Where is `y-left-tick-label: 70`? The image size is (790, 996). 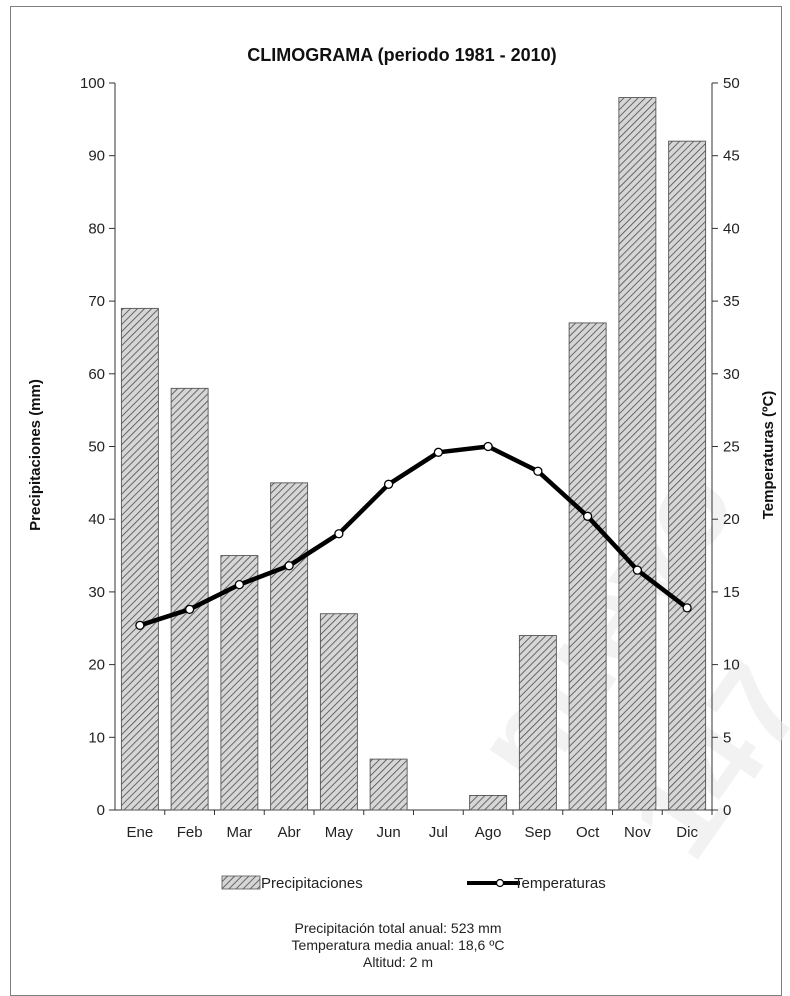 y-left-tick-label: 70 is located at coordinates (96, 301).